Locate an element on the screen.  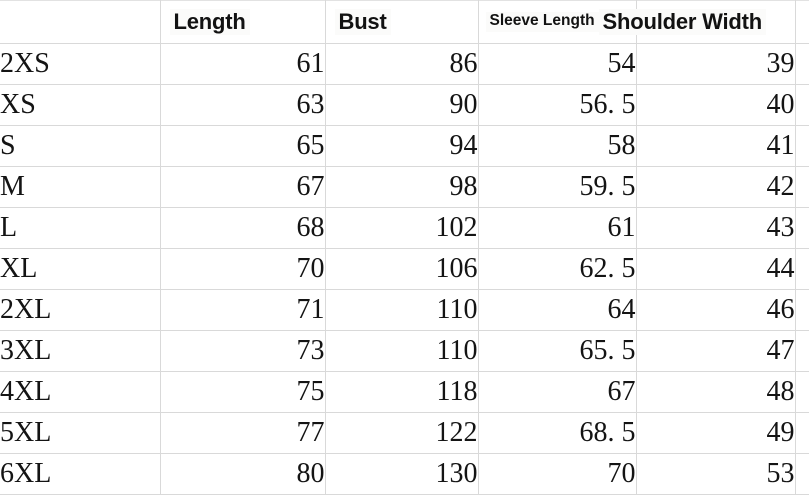
cell-bust: 118 is located at coordinates (402, 392).